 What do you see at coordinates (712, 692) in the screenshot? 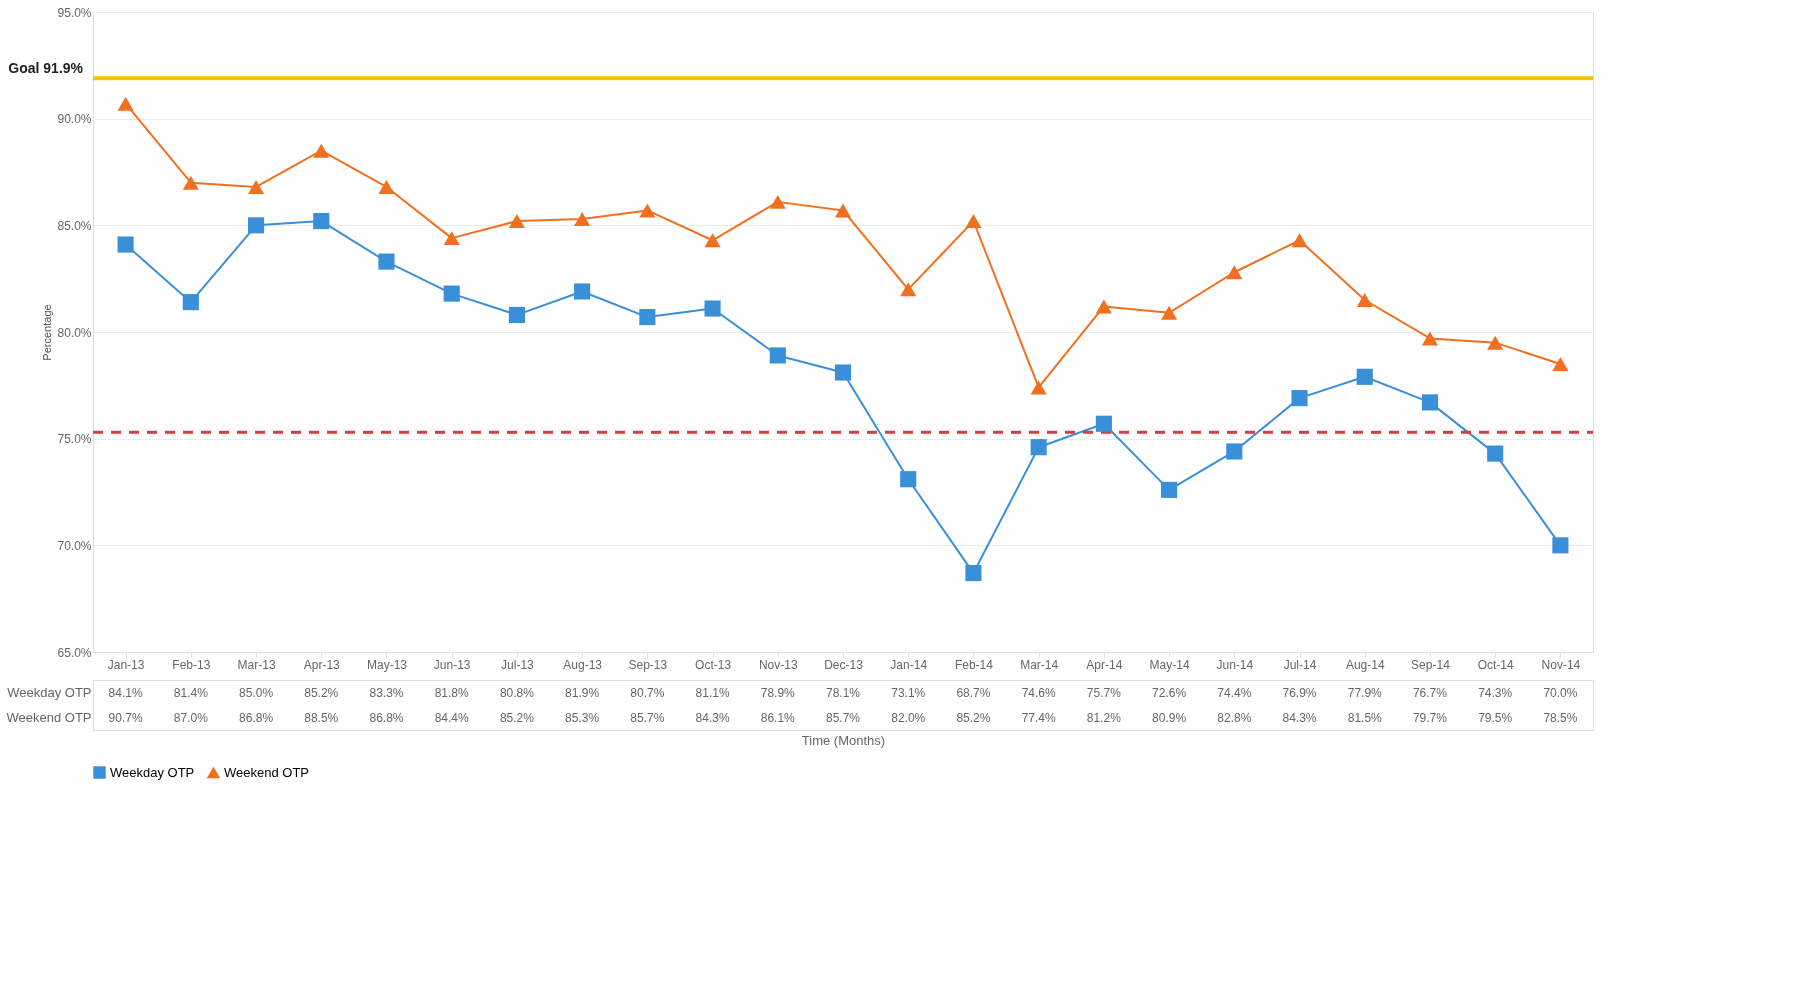
I see `data-label: 81.1%` at bounding box center [712, 692].